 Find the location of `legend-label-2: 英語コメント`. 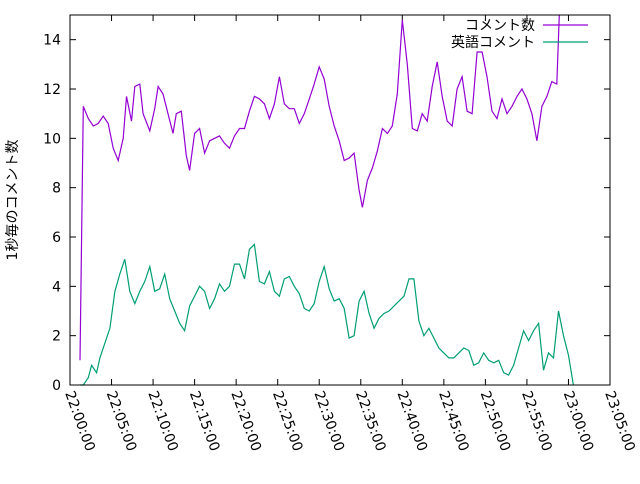

legend-label-2: 英語コメント is located at coordinates (493, 42).